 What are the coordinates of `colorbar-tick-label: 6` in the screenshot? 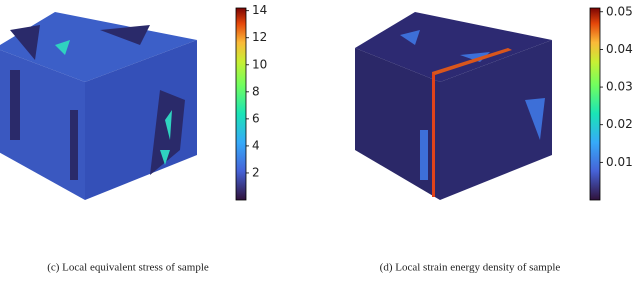 It's located at (256, 118).